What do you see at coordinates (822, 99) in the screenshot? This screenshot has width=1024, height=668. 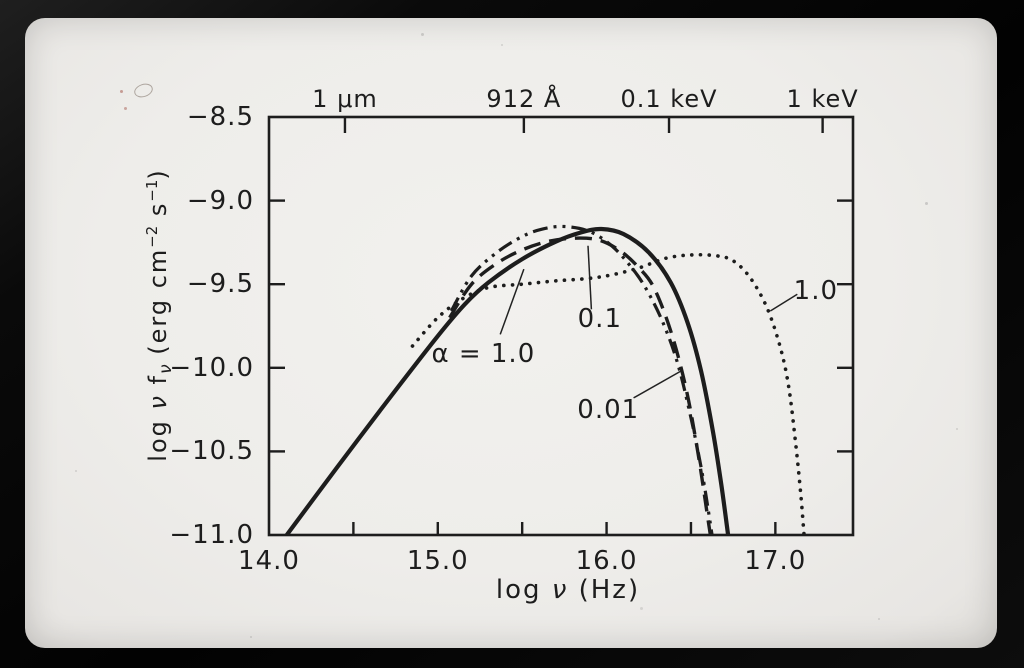 I see `wavelength-tick-label: 1 keV` at bounding box center [822, 99].